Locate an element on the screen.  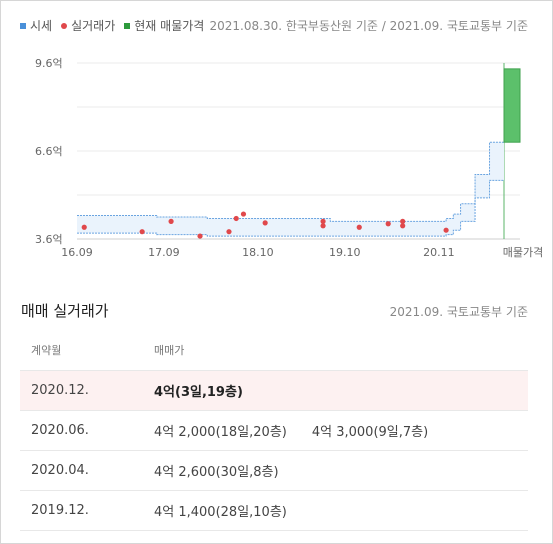
legend-actual-deal-label: 실거래가 is located at coordinates (93, 26).